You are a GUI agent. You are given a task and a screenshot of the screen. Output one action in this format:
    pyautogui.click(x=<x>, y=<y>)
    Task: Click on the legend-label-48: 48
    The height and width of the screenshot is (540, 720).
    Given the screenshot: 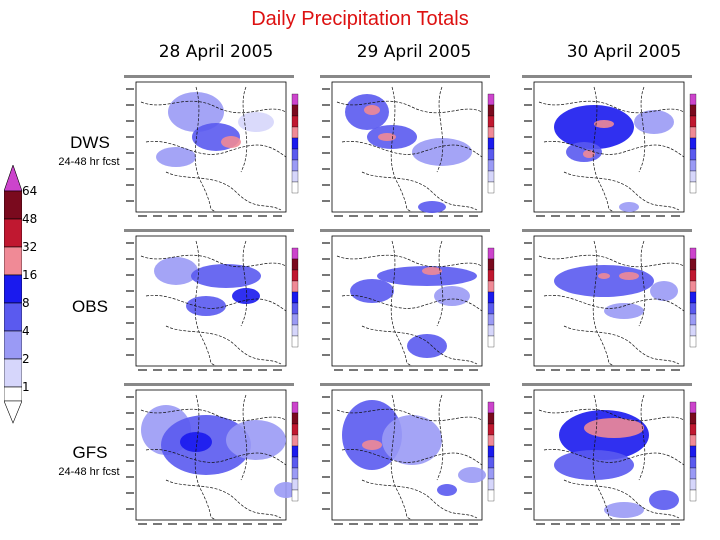 What is the action you would take?
    pyautogui.click(x=30, y=219)
    